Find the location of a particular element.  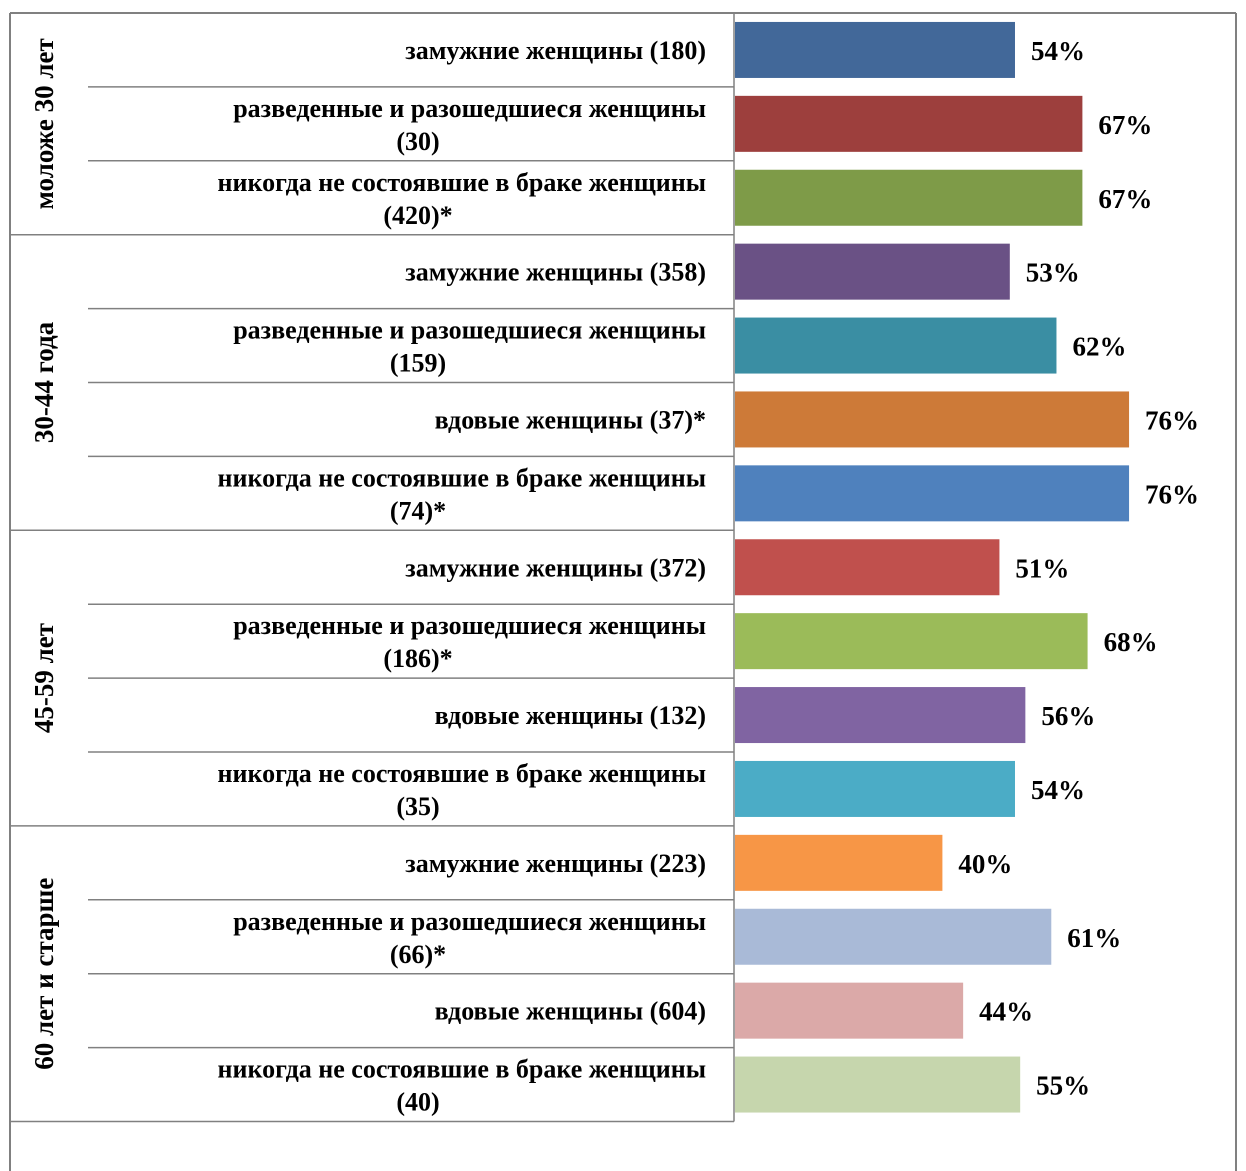

data-label: 61% is located at coordinates (1094, 938).